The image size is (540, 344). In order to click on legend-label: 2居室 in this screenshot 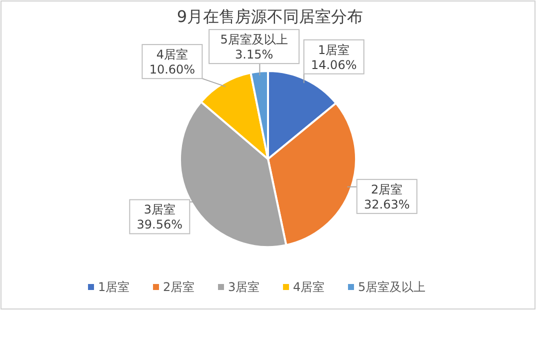, I will do `click(179, 287)`.